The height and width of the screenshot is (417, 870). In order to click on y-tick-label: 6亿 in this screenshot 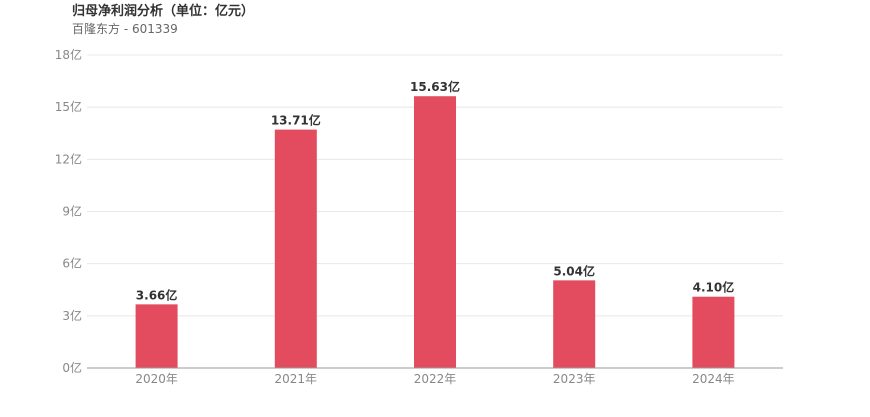, I will do `click(72, 263)`.